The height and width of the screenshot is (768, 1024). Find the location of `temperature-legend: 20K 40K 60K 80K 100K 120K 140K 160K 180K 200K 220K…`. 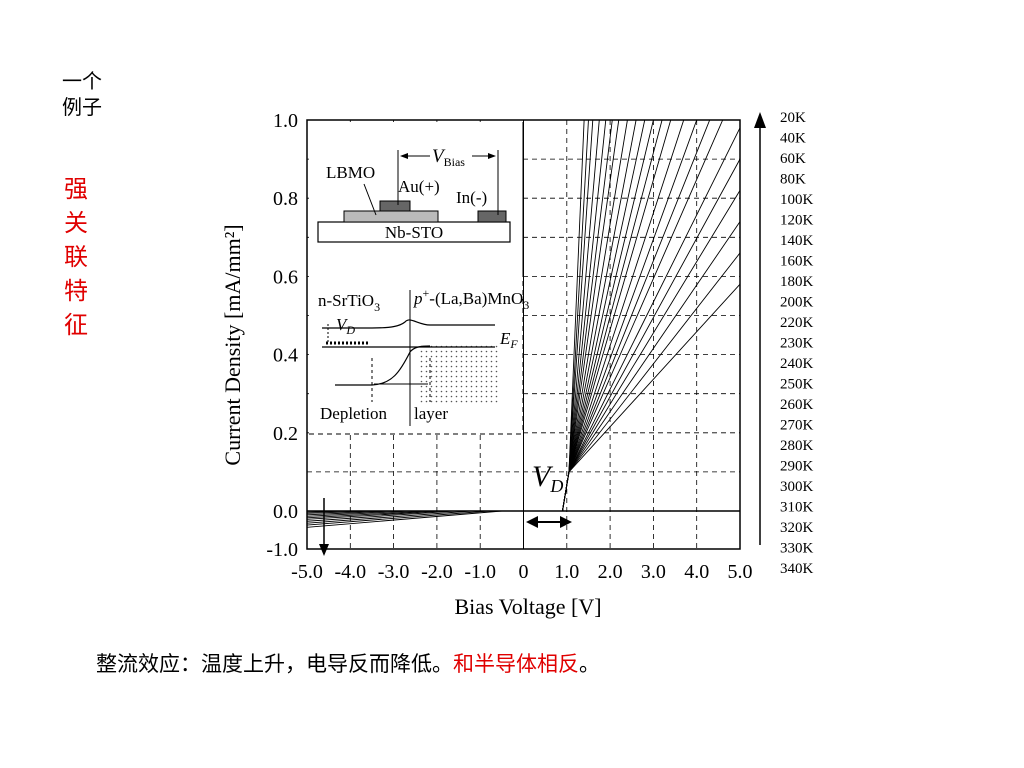

temperature-legend: 20K 40K 60K 80K 100K 120K 140K 160K 180K 200K 220K… is located at coordinates (797, 343).